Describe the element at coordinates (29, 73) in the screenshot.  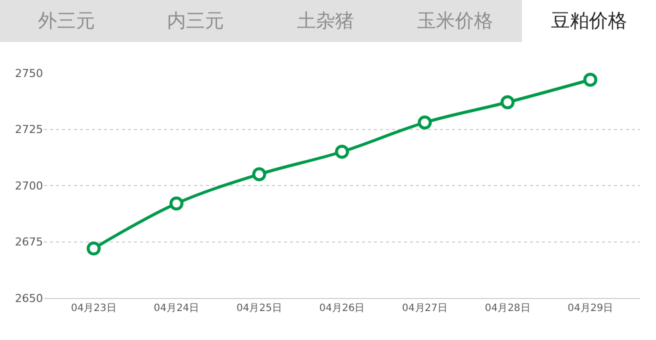
I see `y-tick-label: 2750` at that location.